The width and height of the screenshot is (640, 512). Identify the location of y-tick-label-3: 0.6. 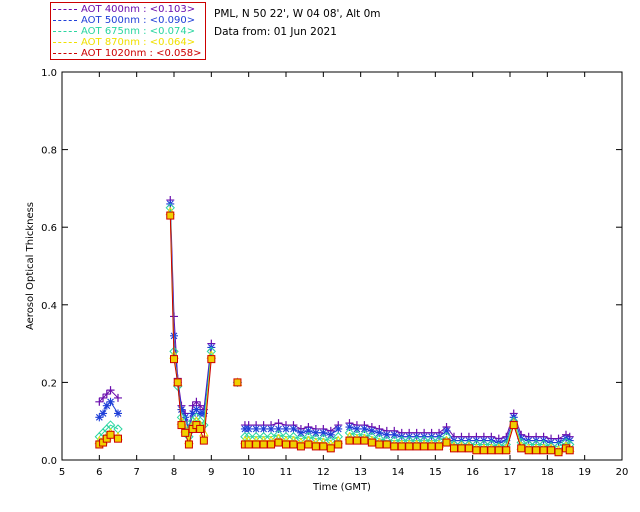
(49, 228).